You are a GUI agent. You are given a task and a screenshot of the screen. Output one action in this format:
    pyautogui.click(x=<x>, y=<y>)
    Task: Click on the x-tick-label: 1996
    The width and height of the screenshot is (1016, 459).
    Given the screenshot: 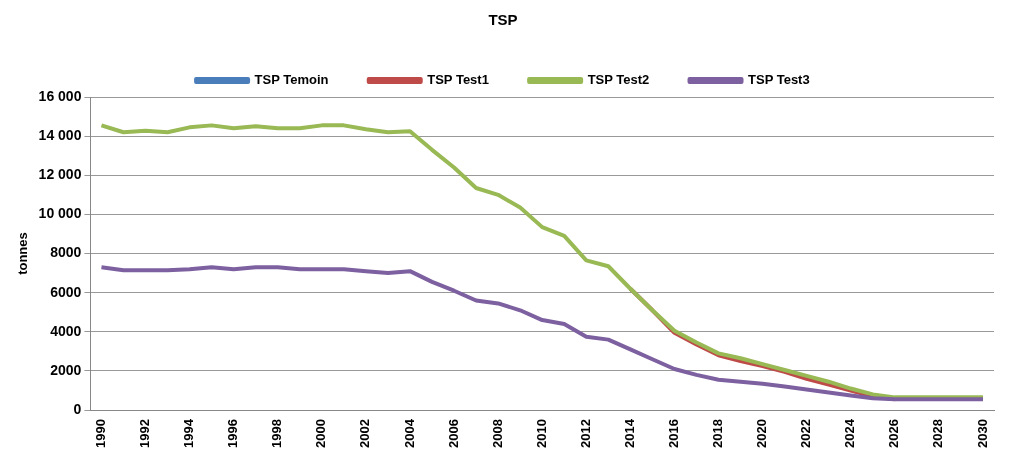 What is the action you would take?
    pyautogui.click(x=233, y=433)
    